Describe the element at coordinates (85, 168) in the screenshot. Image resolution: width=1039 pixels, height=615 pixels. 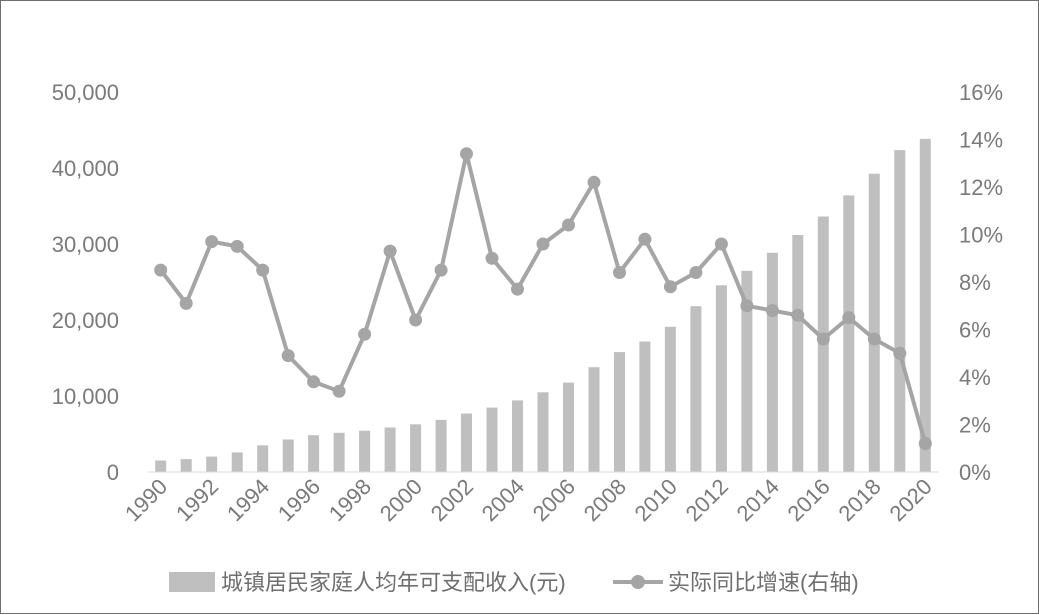
I see `left-tick-label: 40,000` at that location.